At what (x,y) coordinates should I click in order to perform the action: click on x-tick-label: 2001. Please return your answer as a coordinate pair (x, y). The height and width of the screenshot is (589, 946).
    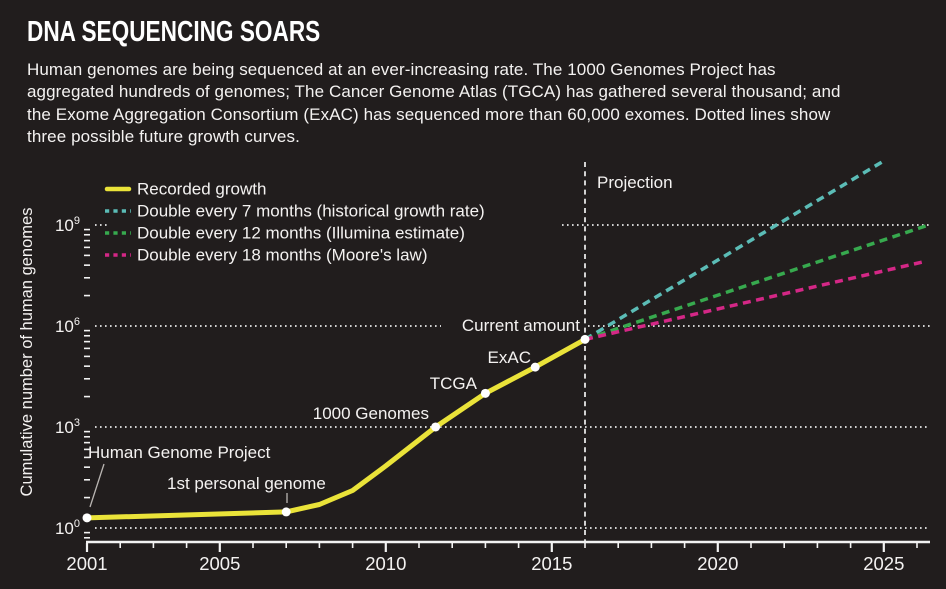
    Looking at the image, I should click on (86, 563).